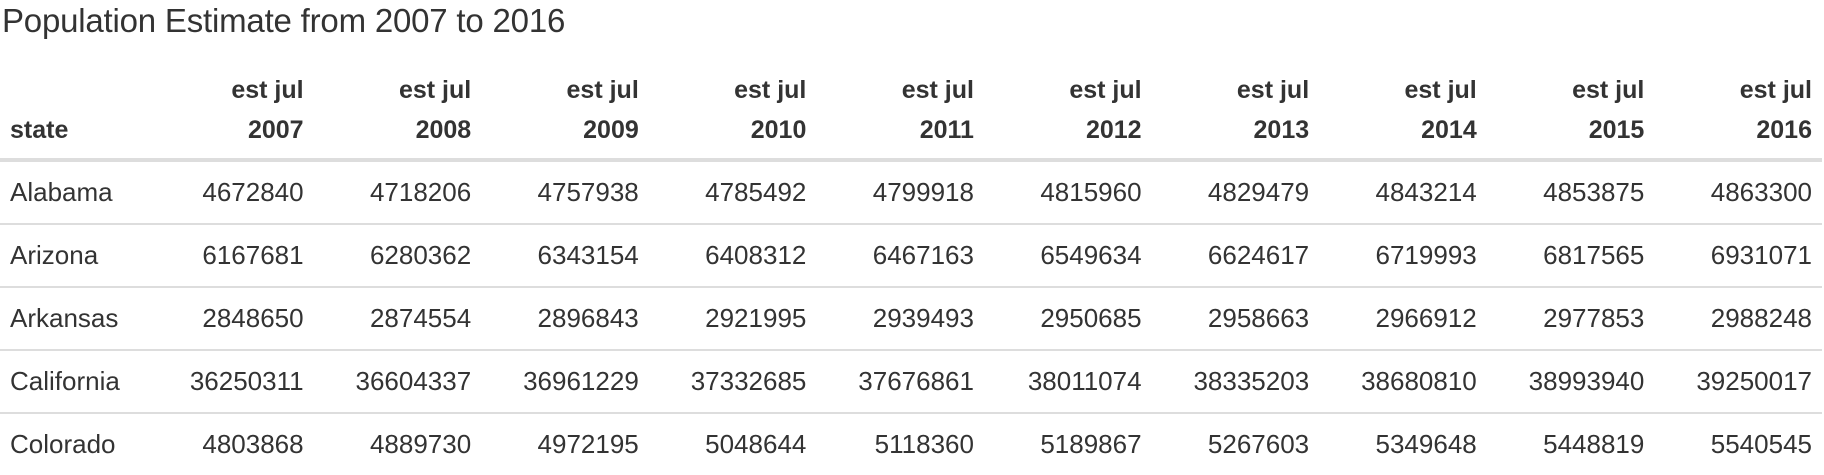  What do you see at coordinates (900, 382) in the screenshot?
I see `population-cell: 37676861` at bounding box center [900, 382].